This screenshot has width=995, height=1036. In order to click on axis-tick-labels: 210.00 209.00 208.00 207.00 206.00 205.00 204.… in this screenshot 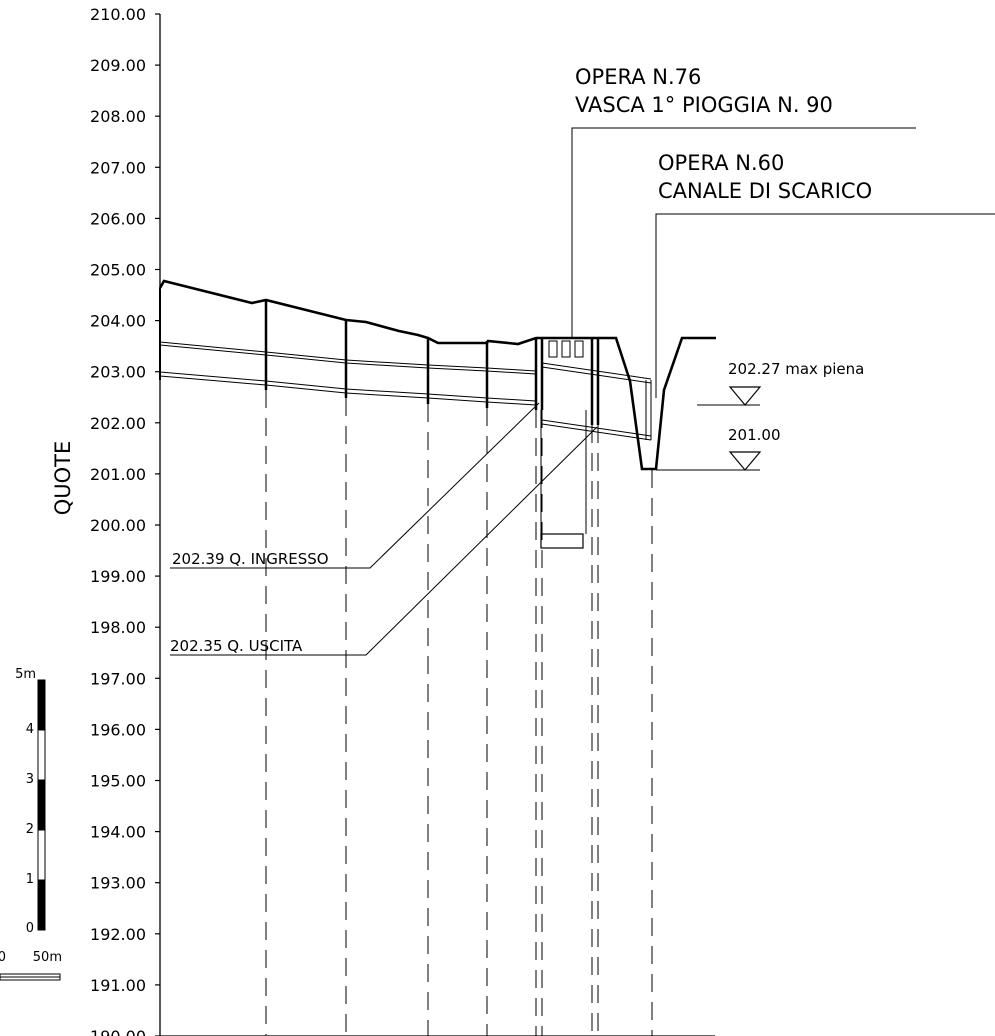, I will do `click(118, 520)`.